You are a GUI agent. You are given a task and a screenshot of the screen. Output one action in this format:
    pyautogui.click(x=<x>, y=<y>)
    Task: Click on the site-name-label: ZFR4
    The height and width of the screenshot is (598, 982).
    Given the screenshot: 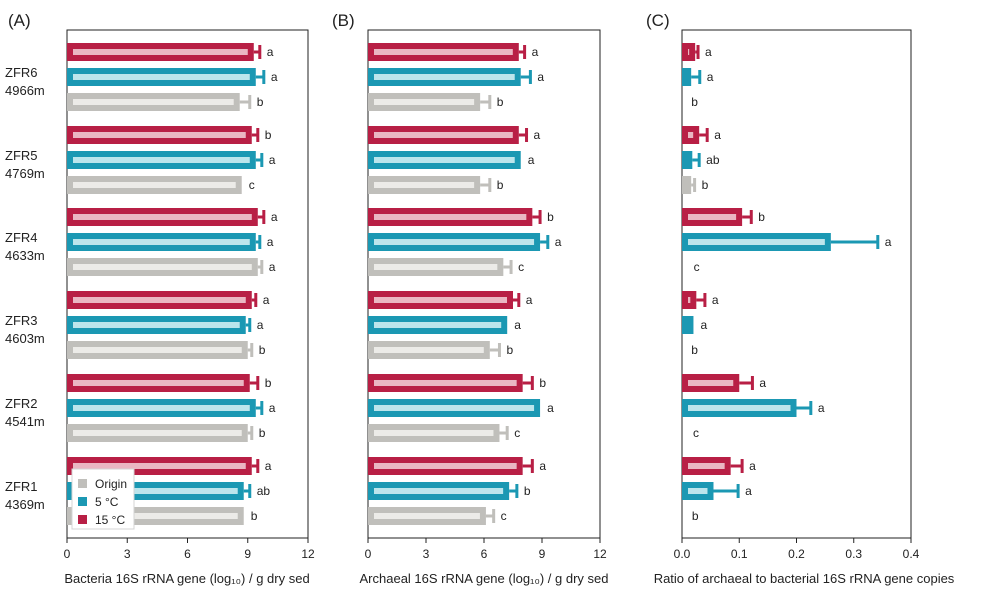 What is the action you would take?
    pyautogui.click(x=21, y=237)
    